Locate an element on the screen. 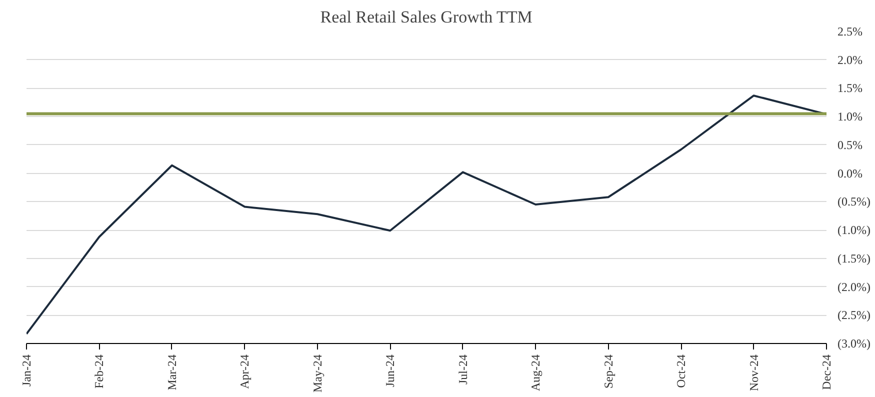 The height and width of the screenshot is (397, 875). x-tick-label: Oct-24 is located at coordinates (681, 371).